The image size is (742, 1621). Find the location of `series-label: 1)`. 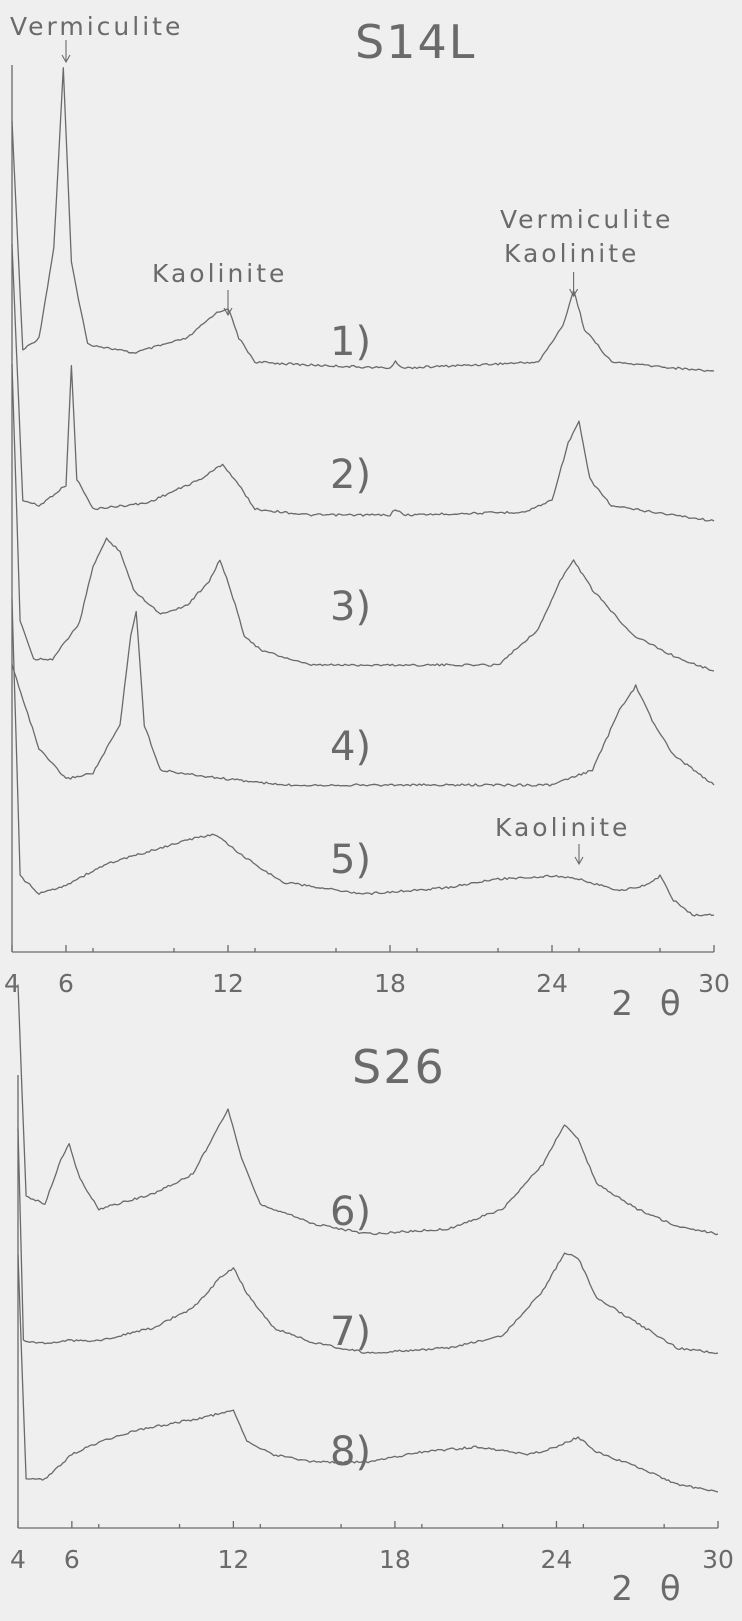

series-label: 1) is located at coordinates (350, 342).